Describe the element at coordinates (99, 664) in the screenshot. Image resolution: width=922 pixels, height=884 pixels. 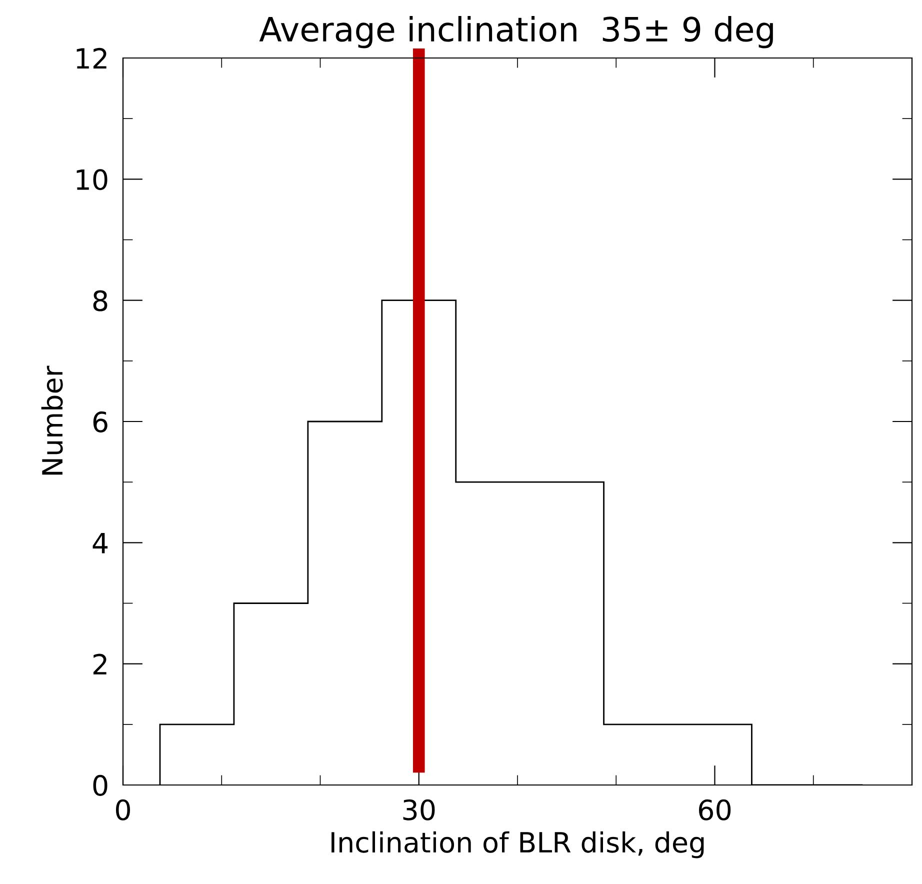
I see `y-tick-label: 2` at that location.